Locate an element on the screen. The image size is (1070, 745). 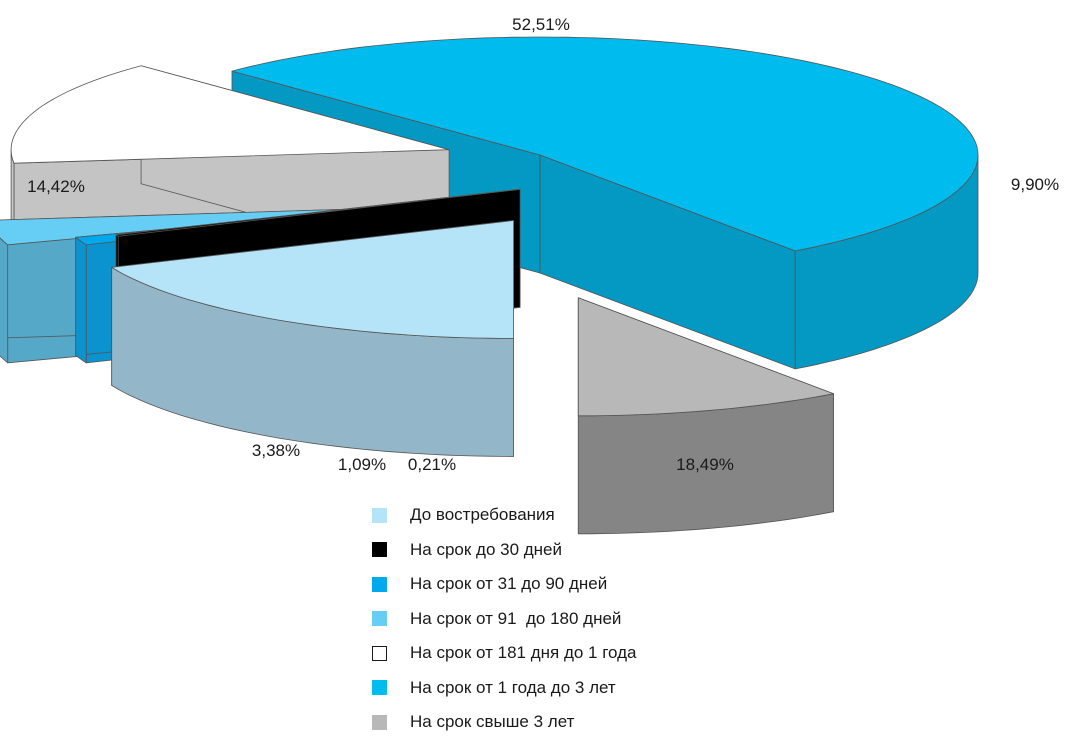
legend-item-на-срок-от-1-года-до-3-лет: На срок от 1 года до 3 лет is located at coordinates (504, 688).